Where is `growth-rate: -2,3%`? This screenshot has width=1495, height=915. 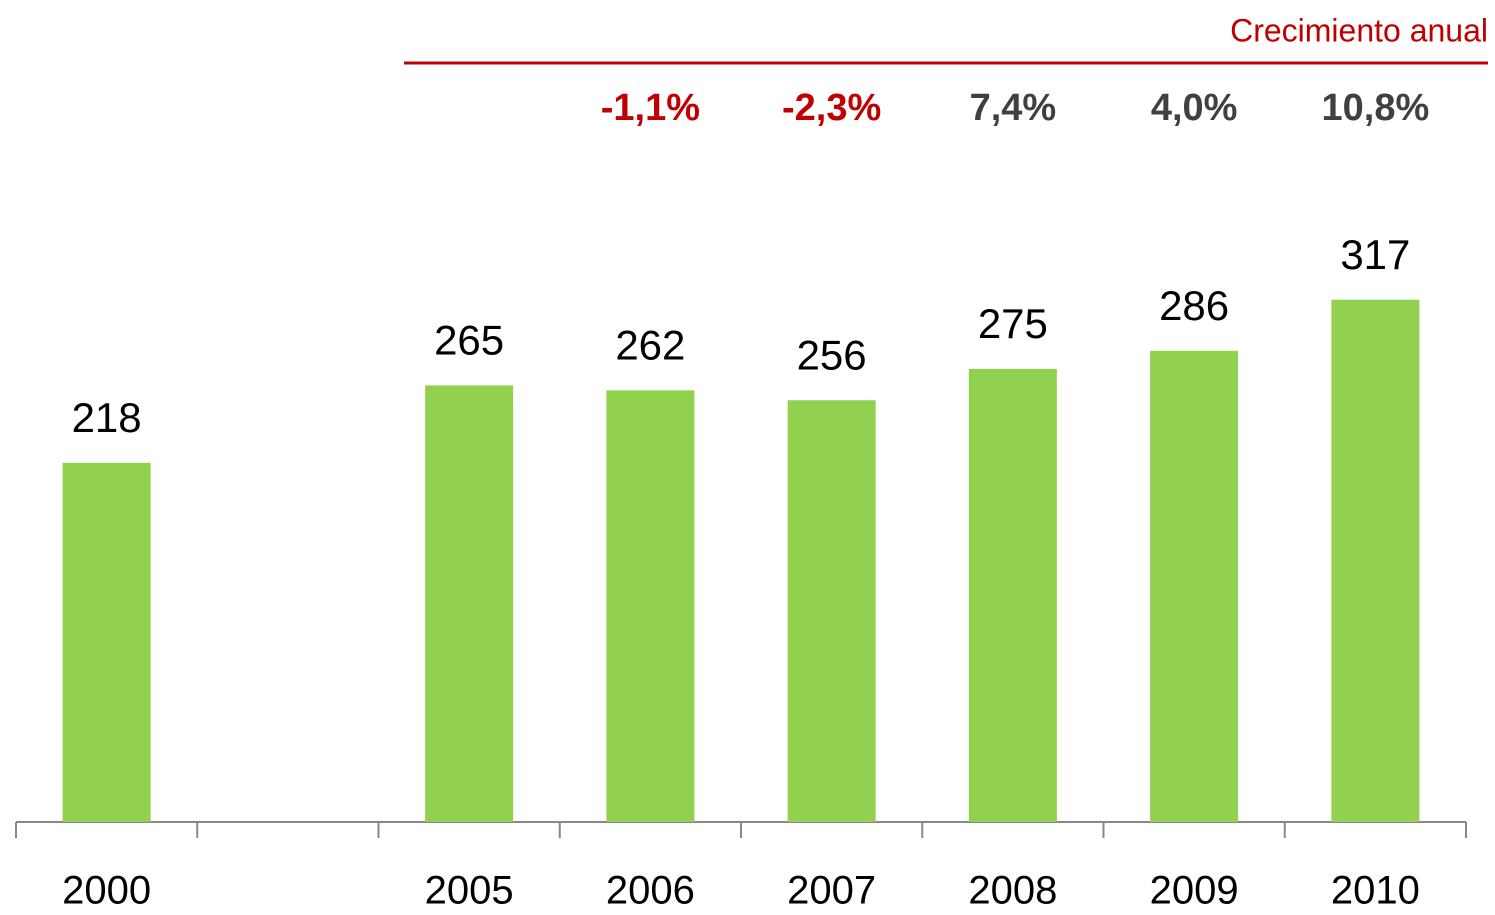
growth-rate: -2,3% is located at coordinates (831, 108).